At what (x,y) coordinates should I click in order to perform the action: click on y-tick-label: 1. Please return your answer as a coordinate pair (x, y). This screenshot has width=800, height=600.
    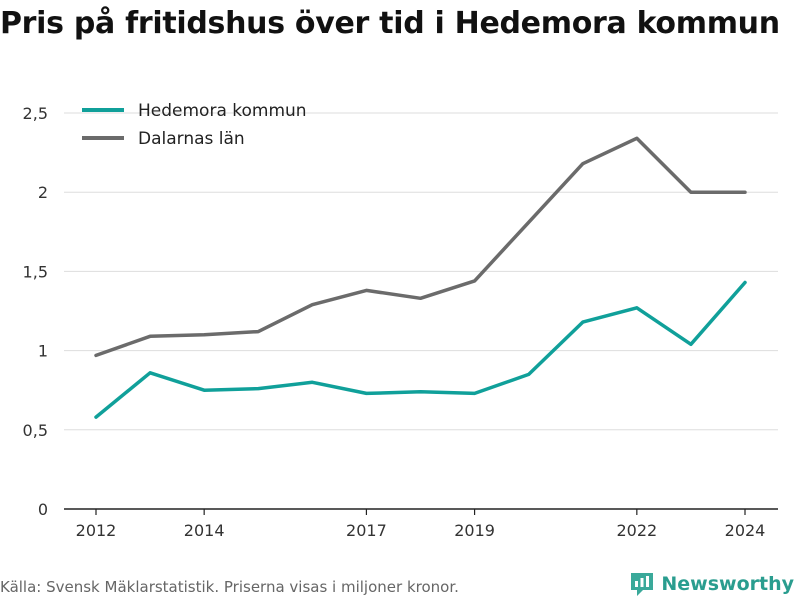
    Looking at the image, I should click on (43, 351).